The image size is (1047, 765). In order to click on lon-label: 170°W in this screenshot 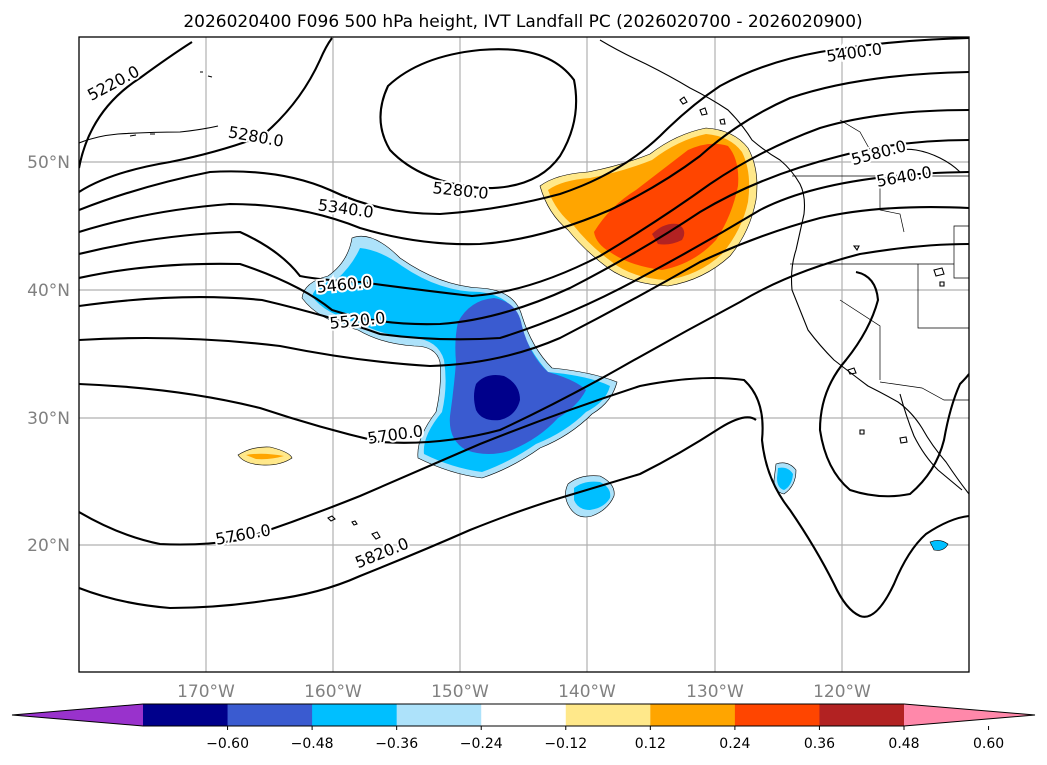, I will do `click(206, 692)`.